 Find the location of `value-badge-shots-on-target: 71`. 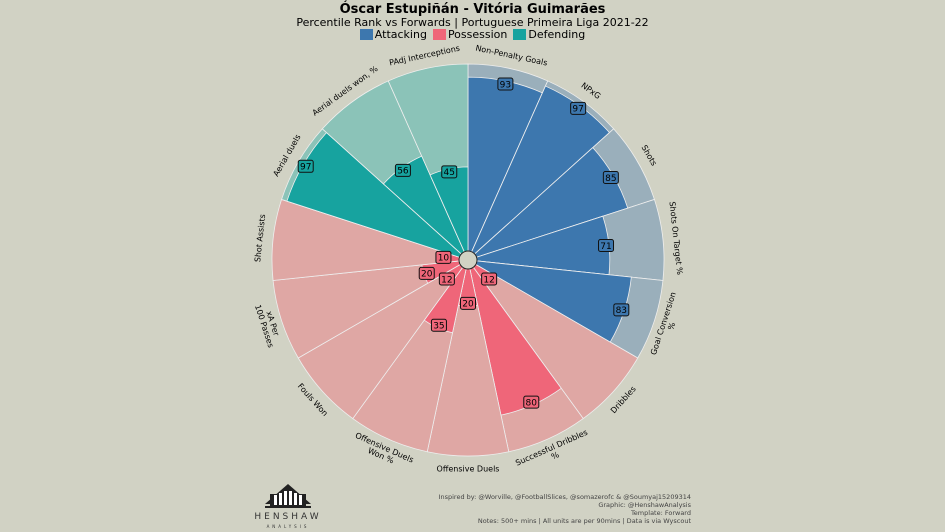

value-badge-shots-on-target: 71 is located at coordinates (606, 245).